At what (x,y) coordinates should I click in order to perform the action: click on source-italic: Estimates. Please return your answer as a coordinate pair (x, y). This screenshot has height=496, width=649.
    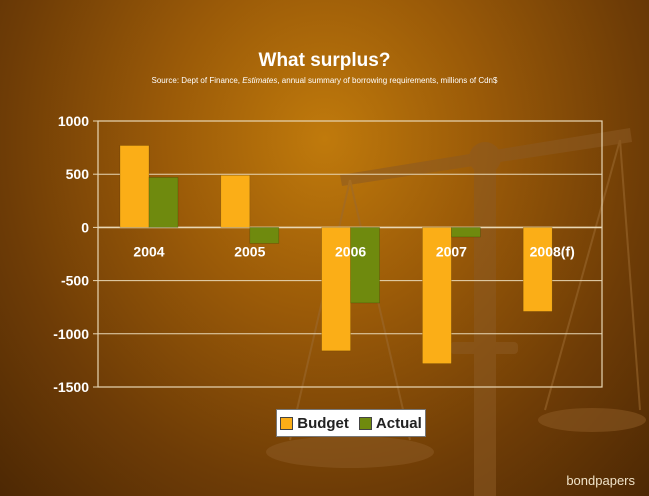
    Looking at the image, I should click on (260, 80).